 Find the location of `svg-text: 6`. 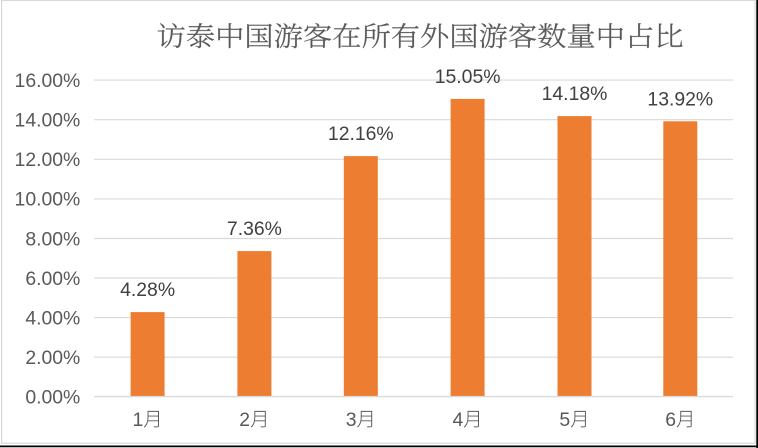

svg-text: 6 is located at coordinates (670, 420).